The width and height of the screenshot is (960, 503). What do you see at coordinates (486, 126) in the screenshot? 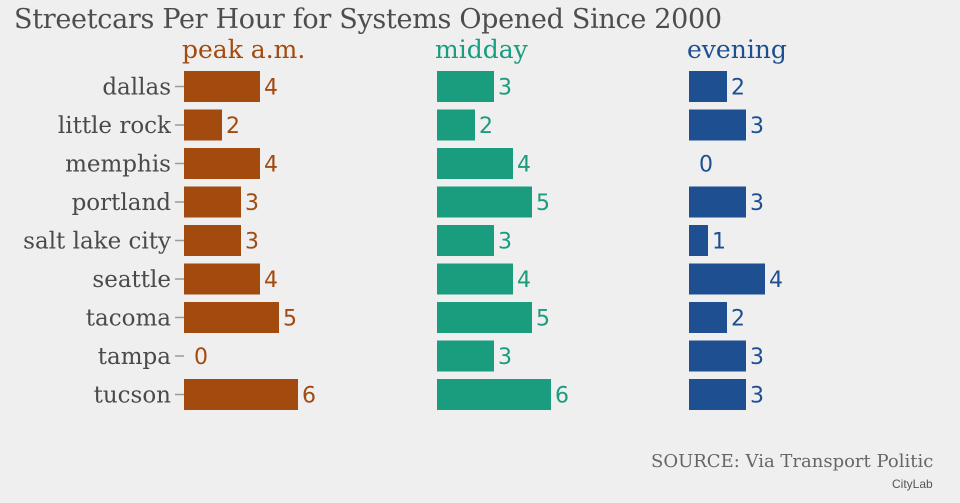
I see `value-label-midday-little-rock: 2` at bounding box center [486, 126].